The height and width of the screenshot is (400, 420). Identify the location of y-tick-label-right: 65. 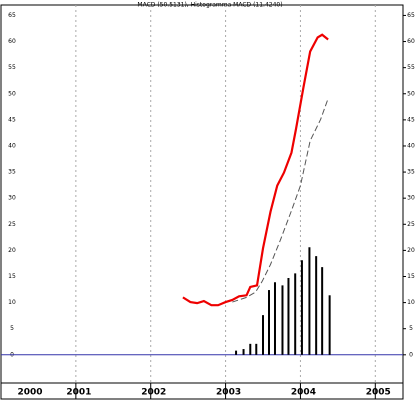
(411, 15).